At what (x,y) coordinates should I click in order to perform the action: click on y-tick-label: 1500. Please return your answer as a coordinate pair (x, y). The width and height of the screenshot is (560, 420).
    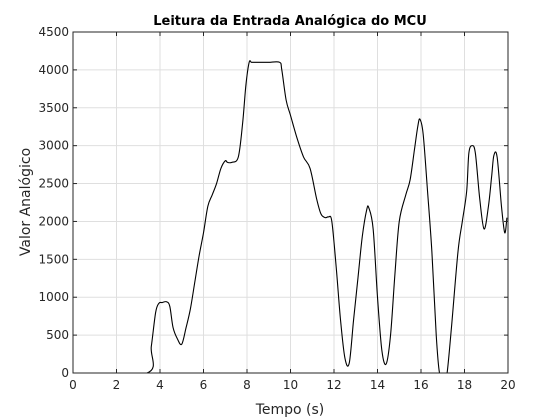
    Looking at the image, I should click on (53, 259).